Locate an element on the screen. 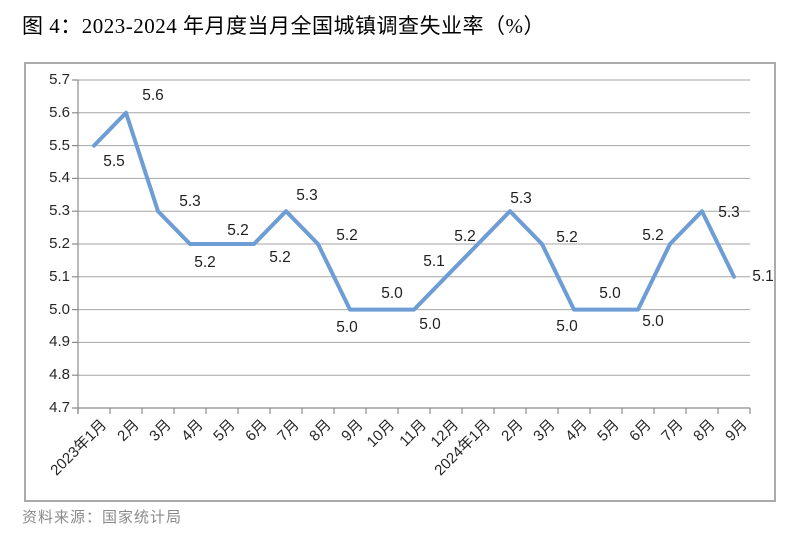  chart-title: 图 4：2023-2024 年月度当月全国城镇调查失业率（%） is located at coordinates (283, 26).